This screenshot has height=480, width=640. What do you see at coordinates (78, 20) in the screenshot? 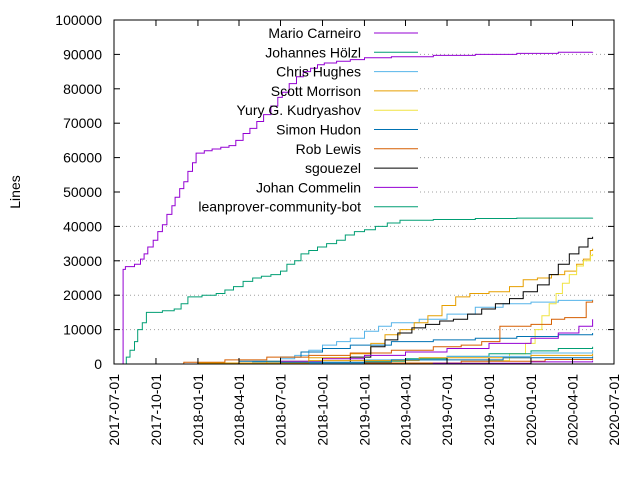
I see `y-tick-label: 100000` at bounding box center [78, 20].